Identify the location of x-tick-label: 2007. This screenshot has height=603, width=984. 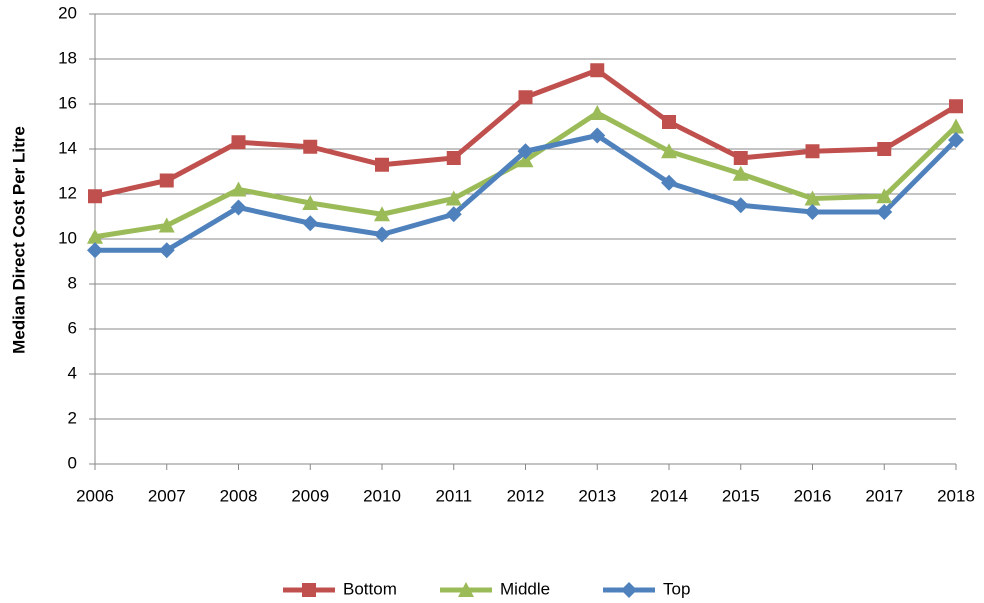
(167, 495).